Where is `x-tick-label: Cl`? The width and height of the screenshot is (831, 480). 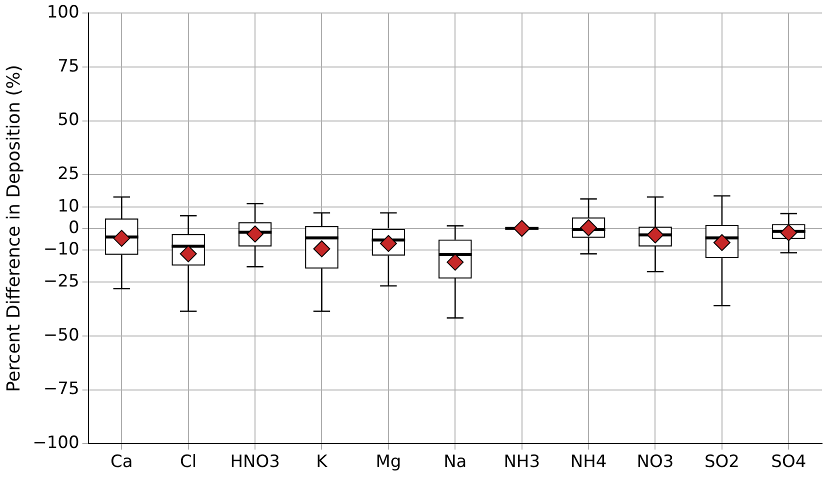
x-tick-label: Cl is located at coordinates (188, 462).